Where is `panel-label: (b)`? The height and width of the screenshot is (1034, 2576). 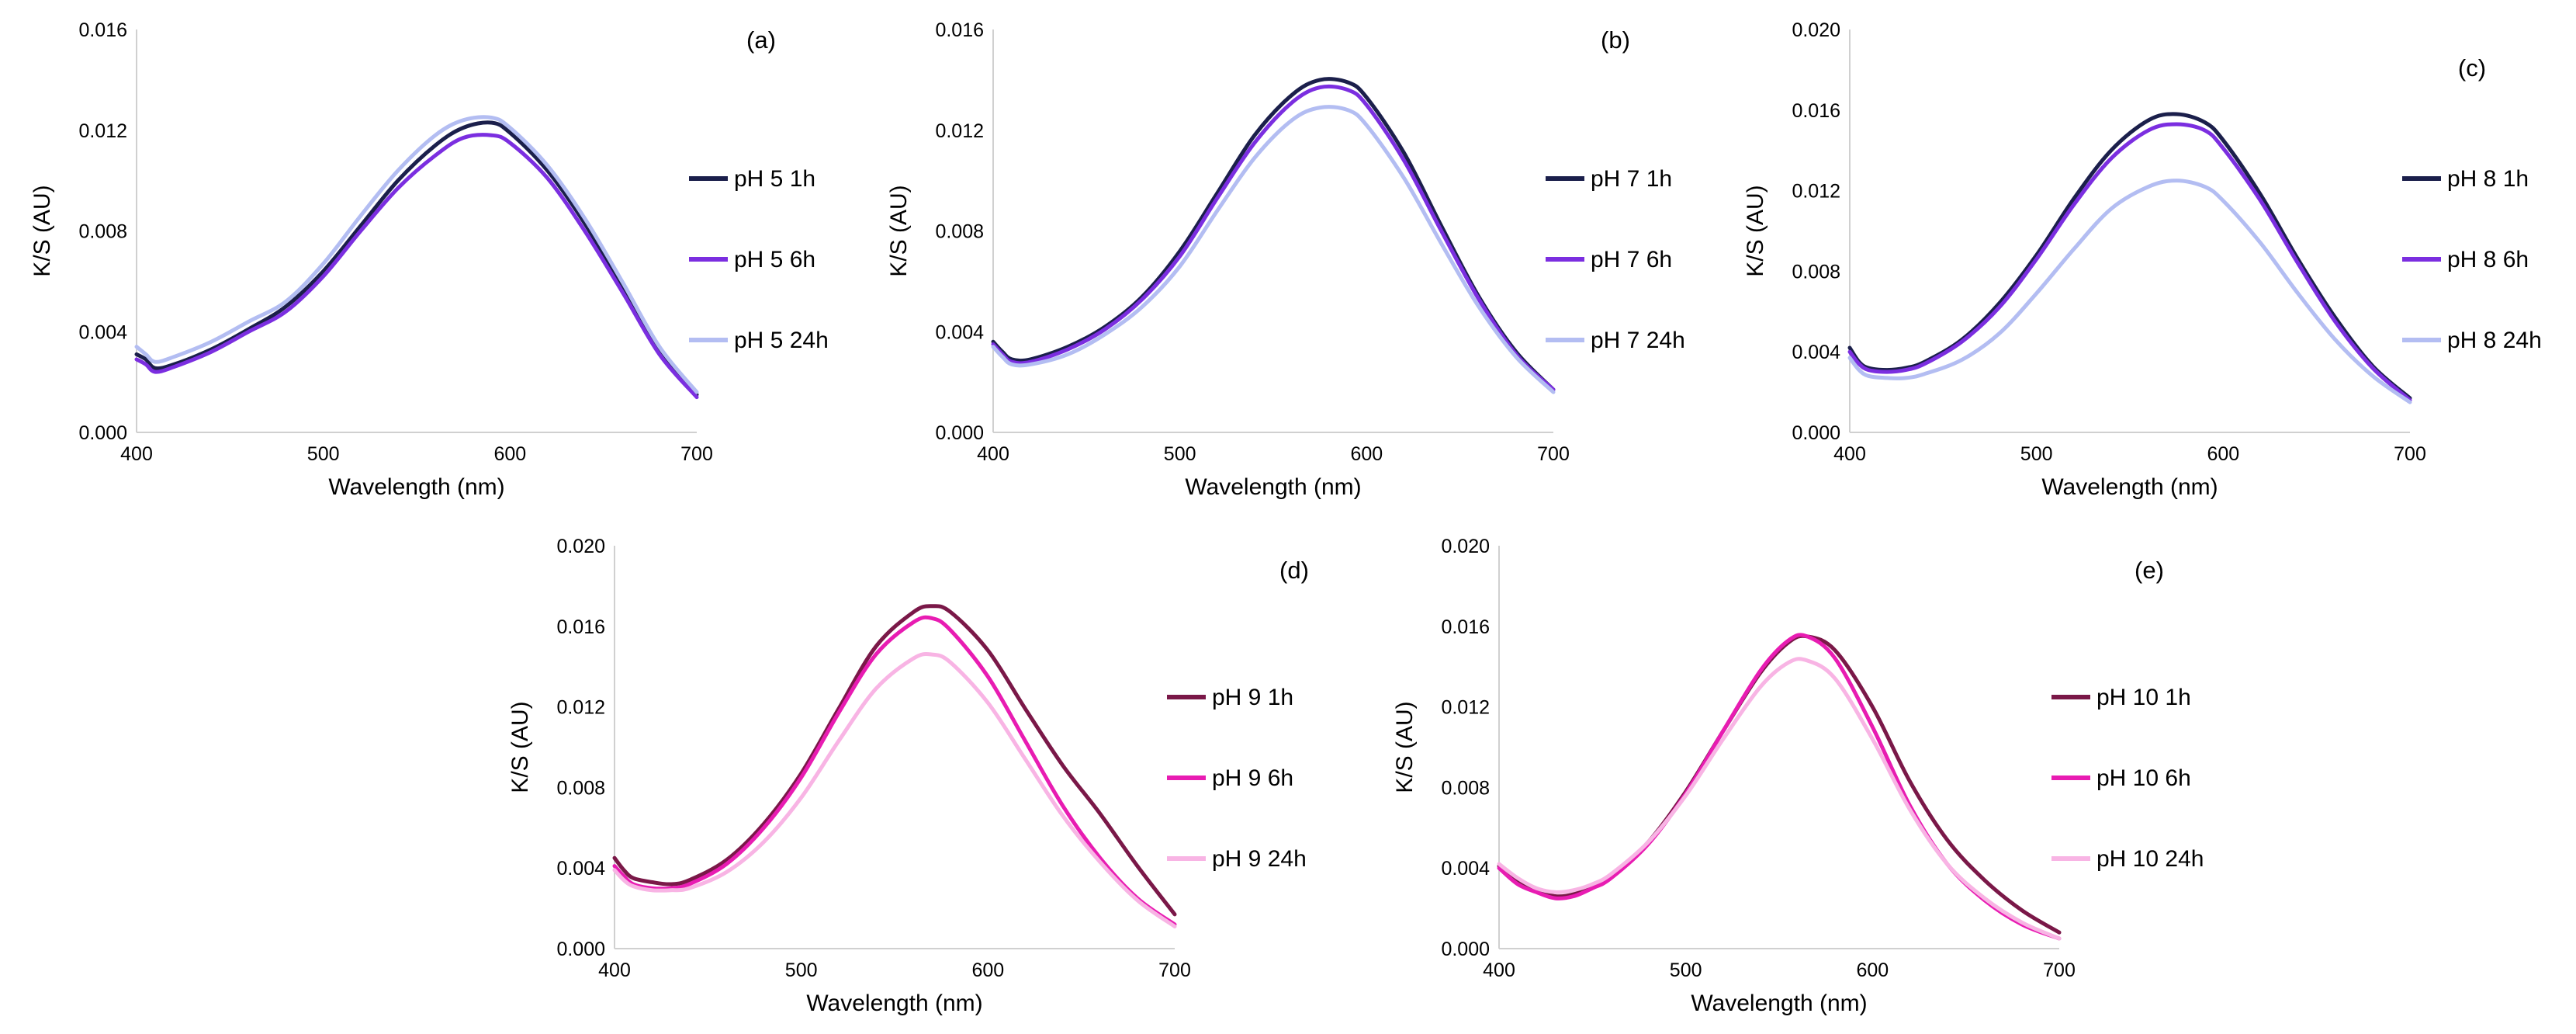
panel-label: (b) is located at coordinates (1615, 40).